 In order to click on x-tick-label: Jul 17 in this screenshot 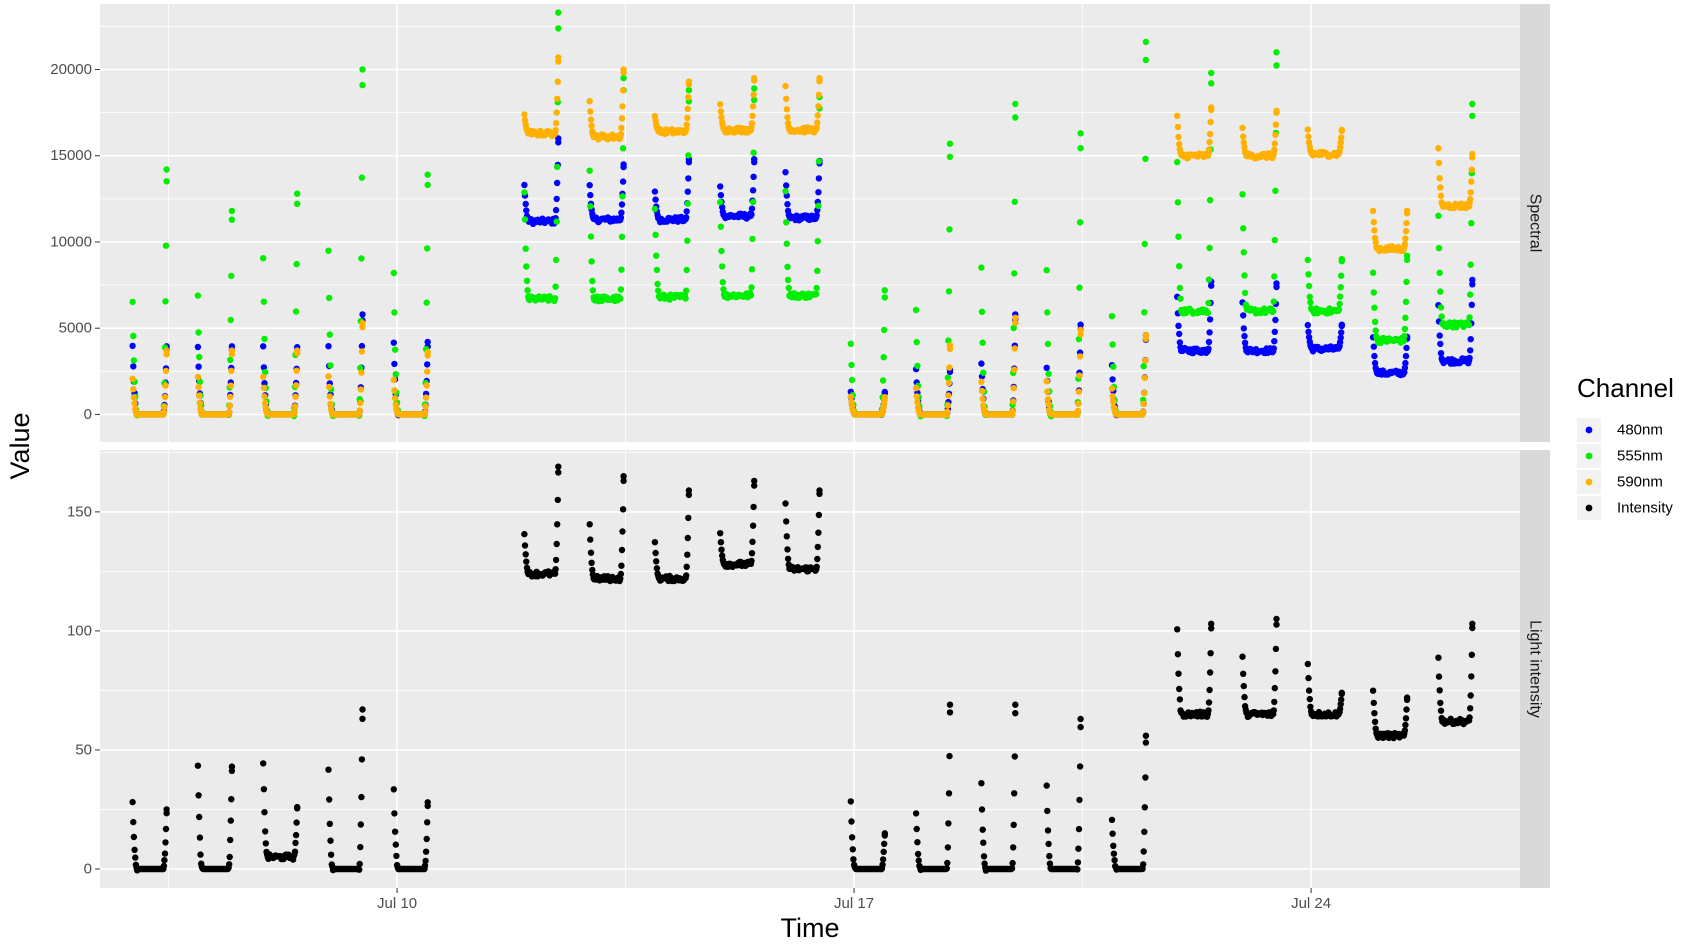, I will do `click(854, 903)`.